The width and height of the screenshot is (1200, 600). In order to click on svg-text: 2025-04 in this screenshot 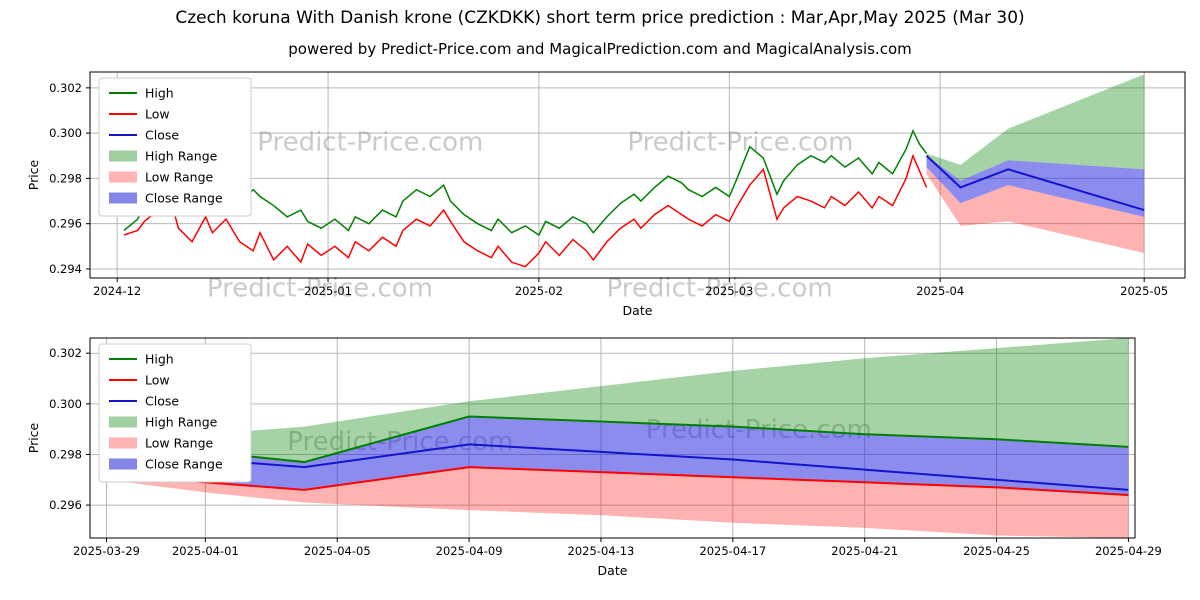, I will do `click(940, 291)`.